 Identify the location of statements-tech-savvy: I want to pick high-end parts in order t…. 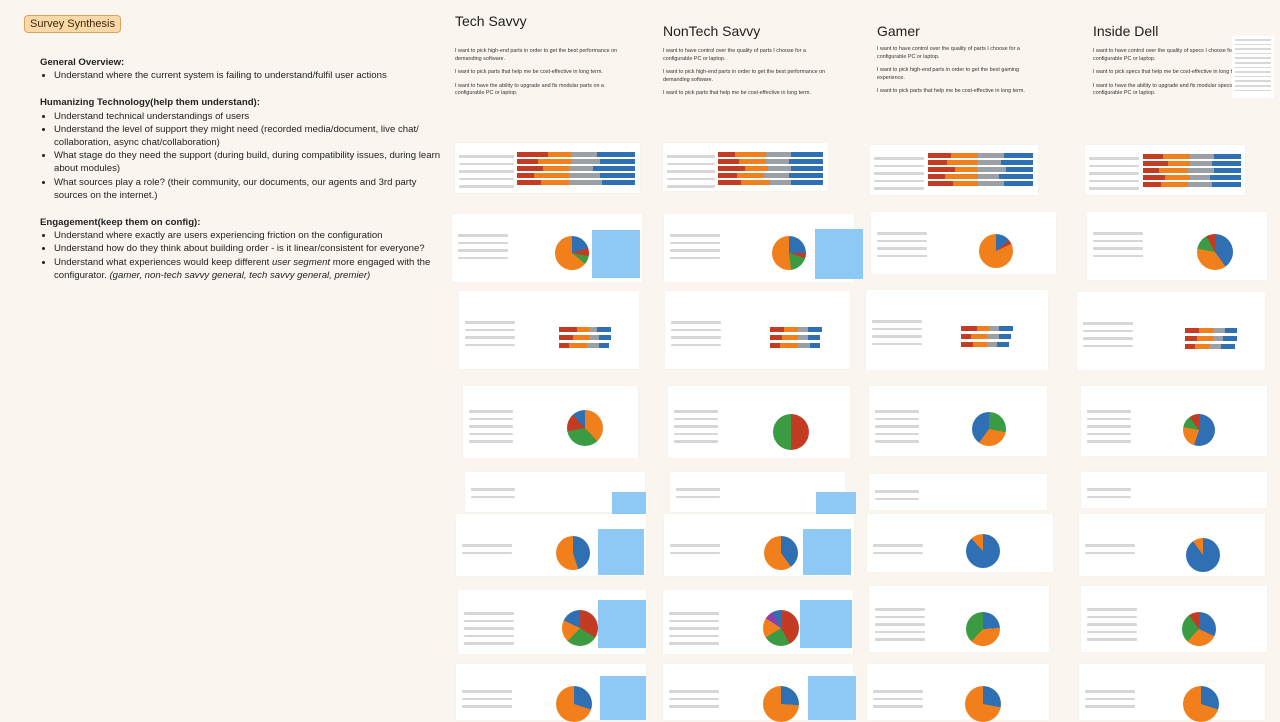
(537, 76).